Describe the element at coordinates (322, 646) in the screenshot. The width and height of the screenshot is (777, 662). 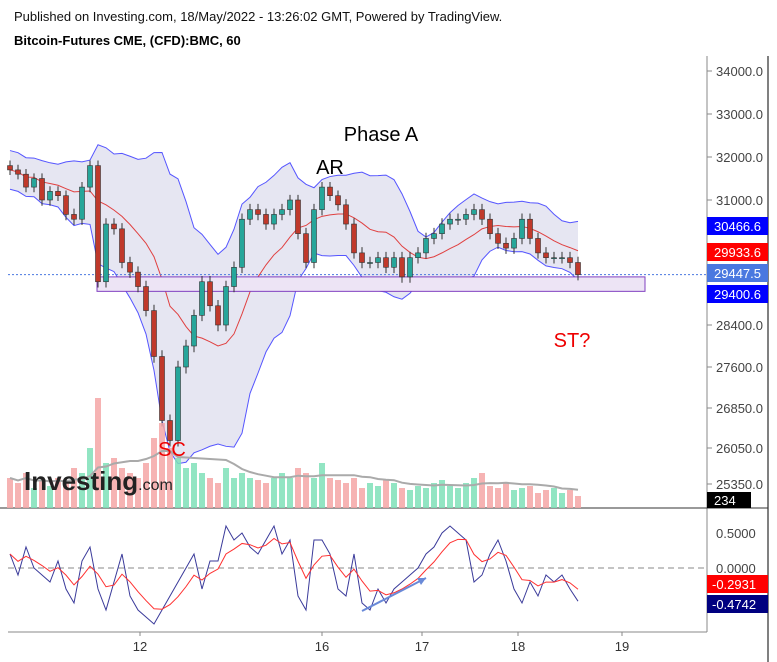
I see `time-tick-label: 16` at that location.